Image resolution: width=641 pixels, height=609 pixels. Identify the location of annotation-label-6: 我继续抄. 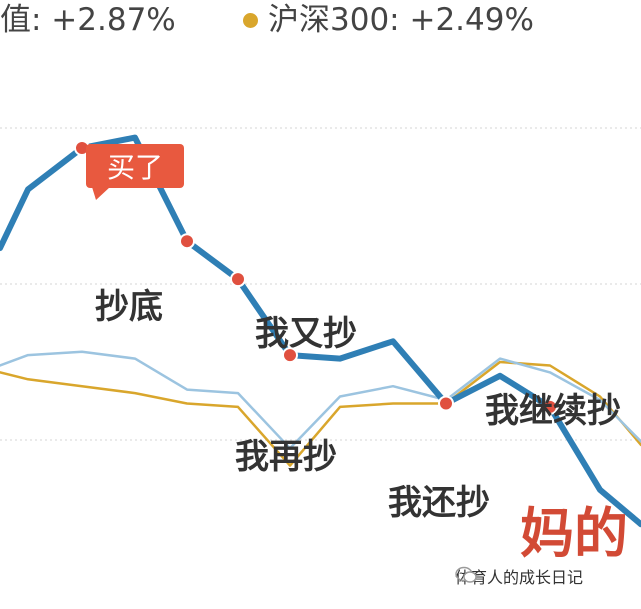
(553, 411).